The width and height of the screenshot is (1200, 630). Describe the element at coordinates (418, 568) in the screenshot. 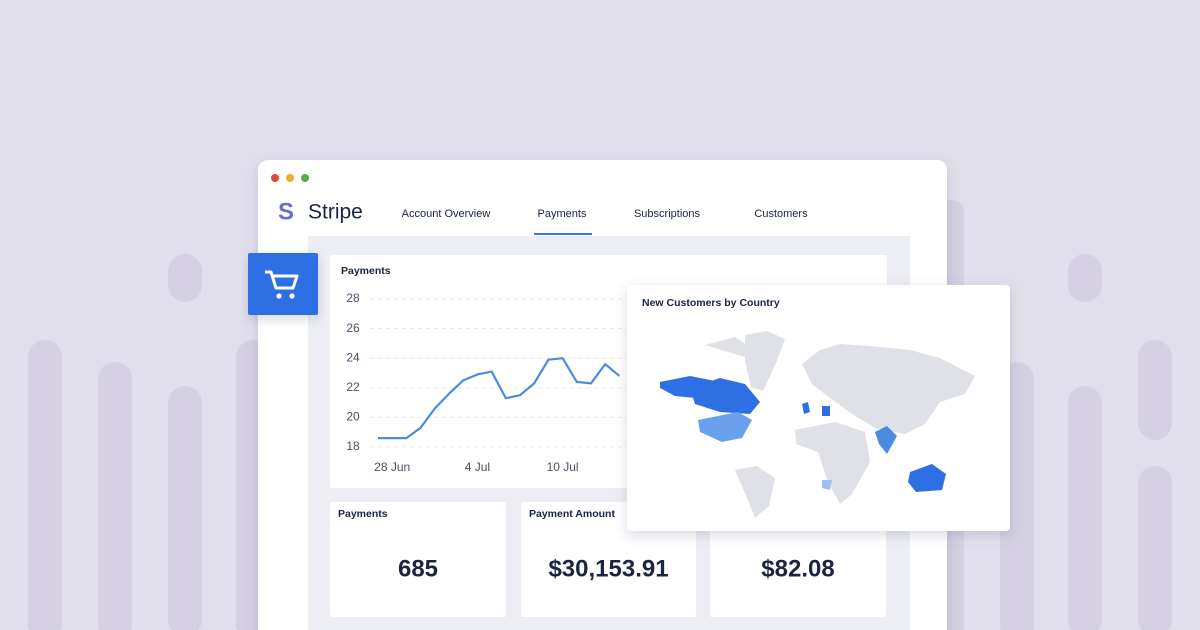

I see `kpi-value: 685` at that location.